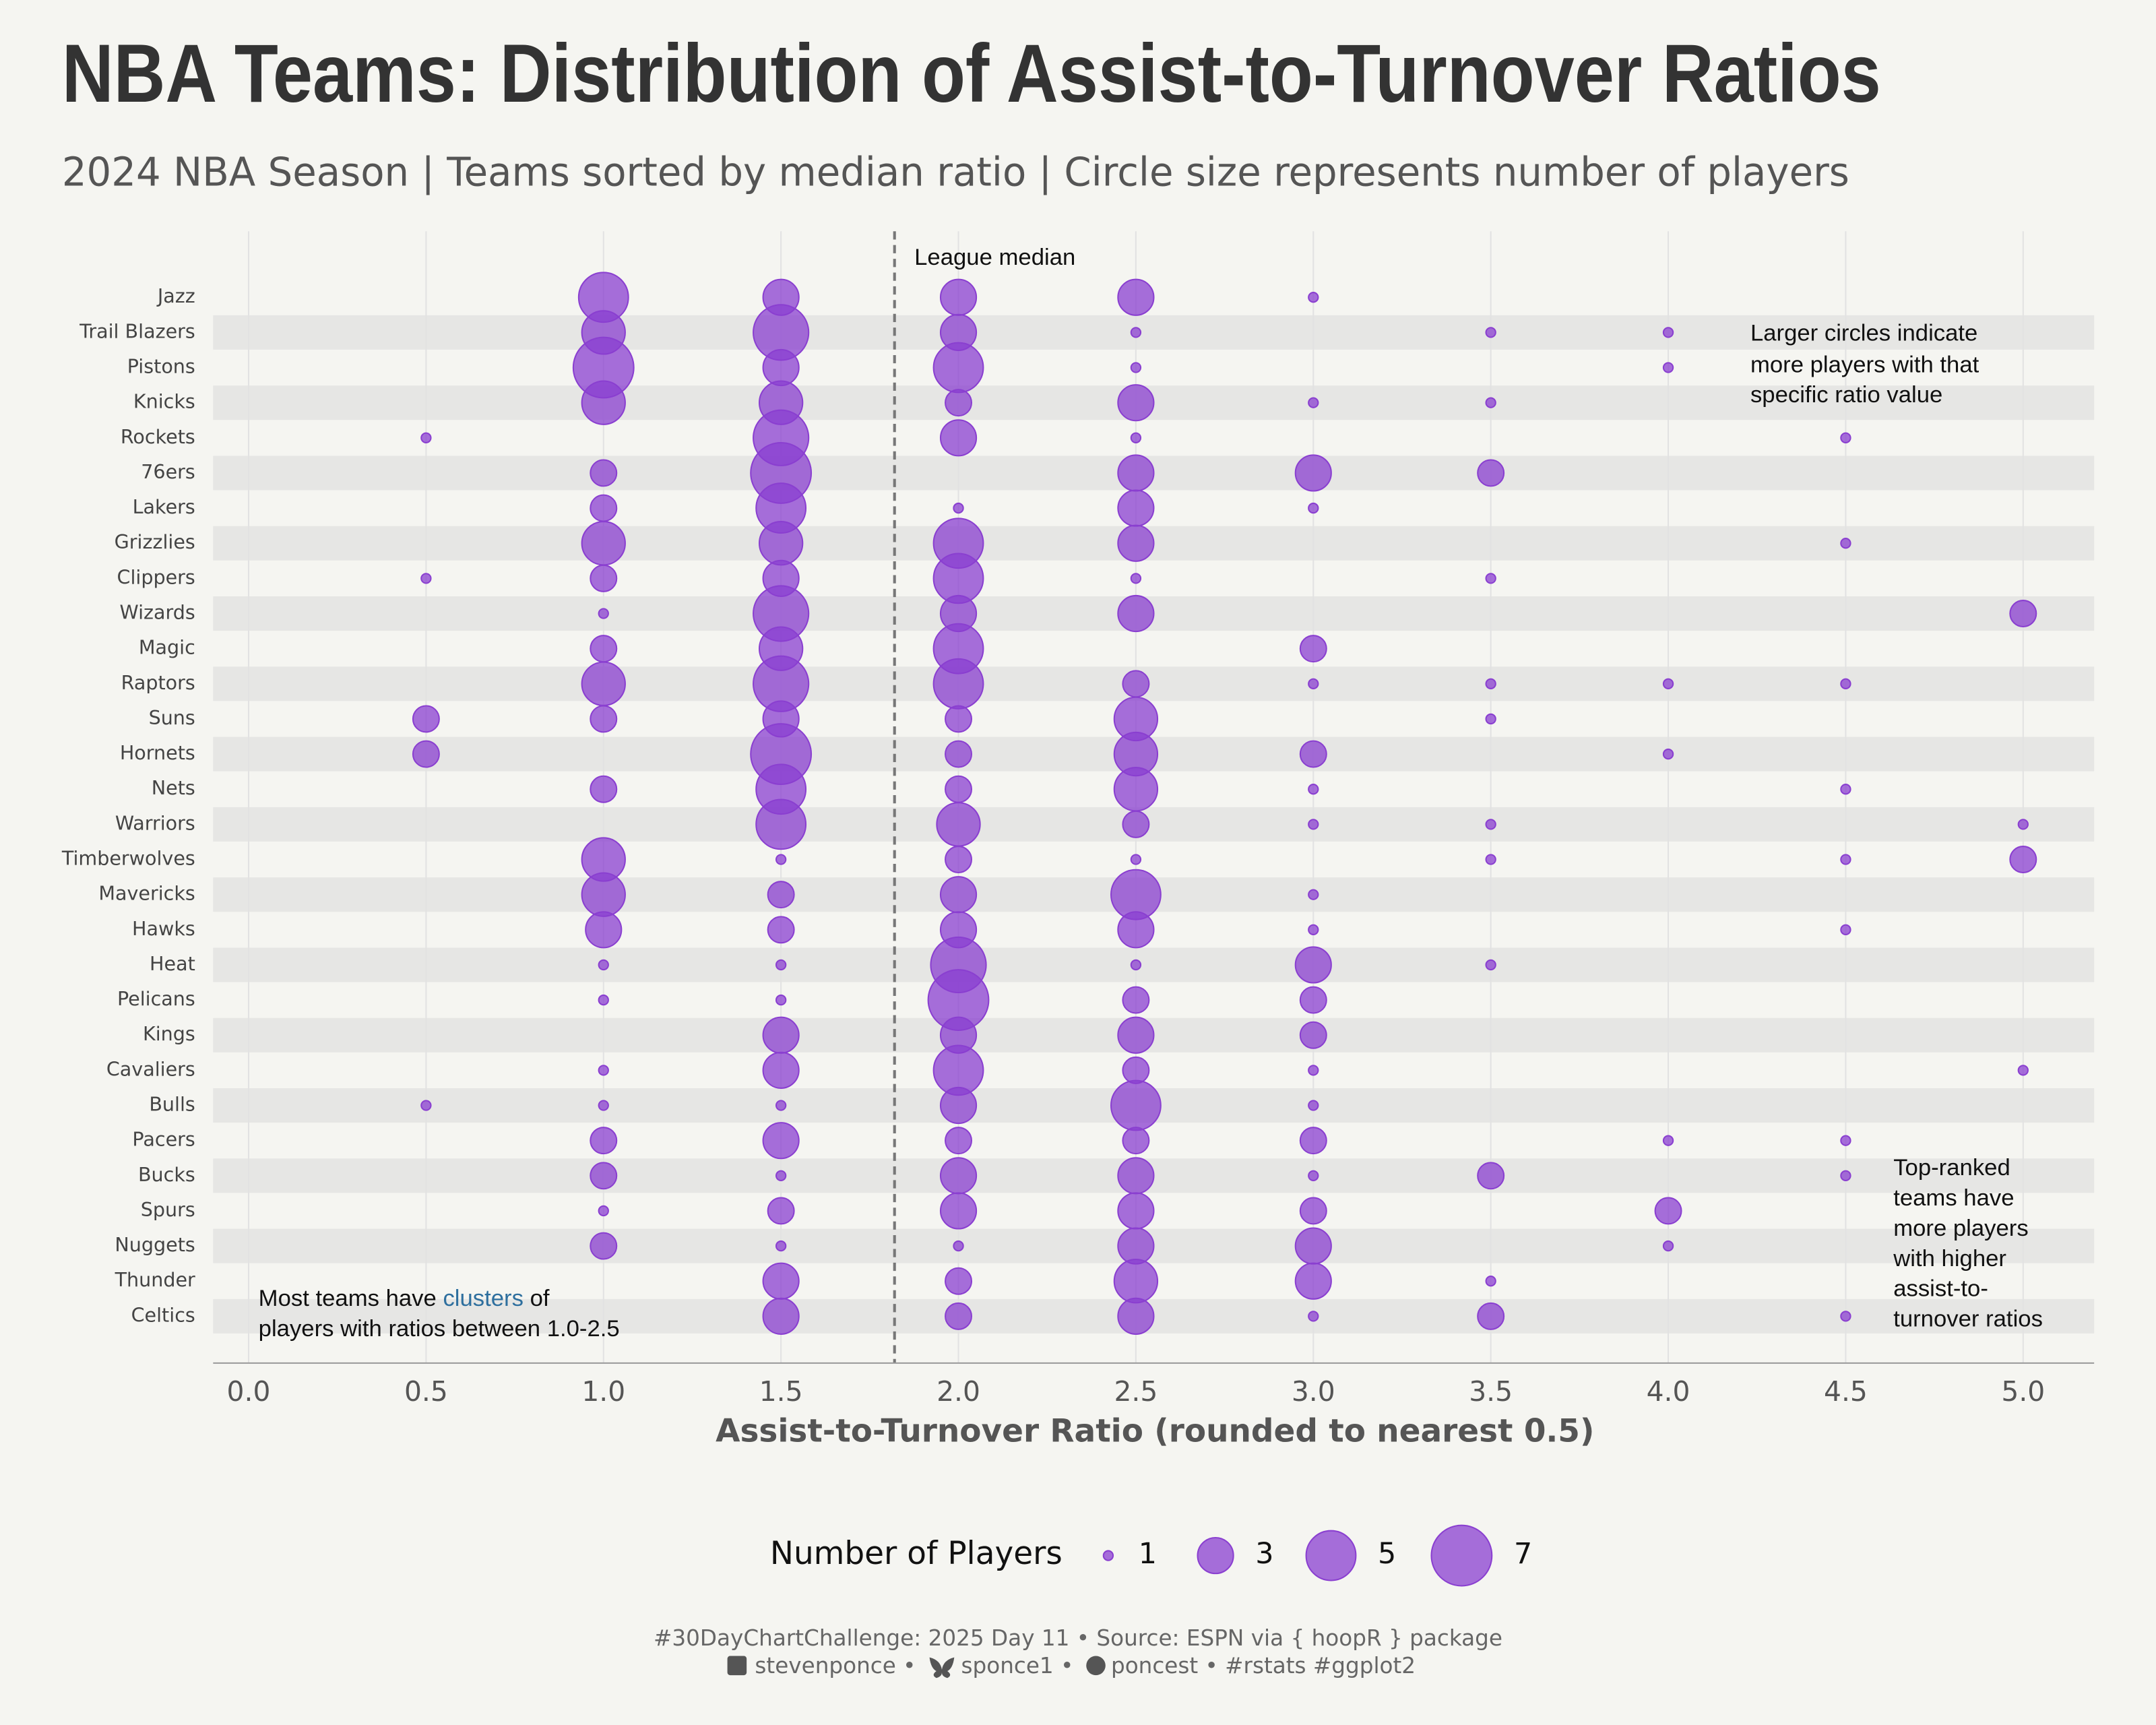 The image size is (2156, 1725). Describe the element at coordinates (351, 1298) in the screenshot. I see `annotation-part: Most teams have` at that location.